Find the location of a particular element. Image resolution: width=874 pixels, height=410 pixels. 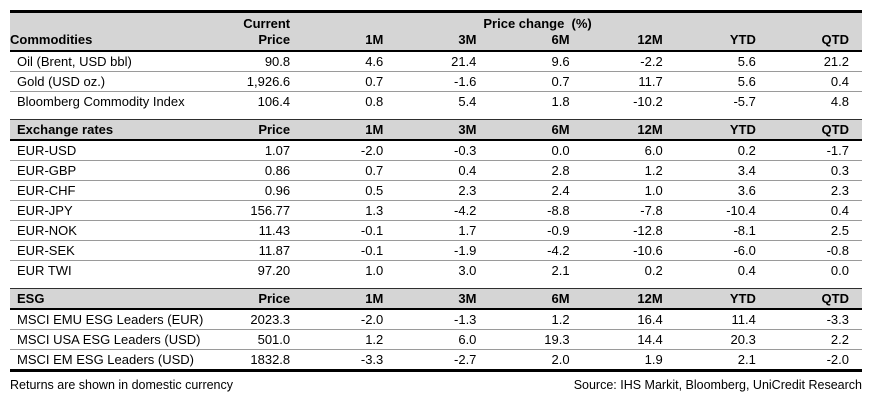

table-row: EUR-CHF 0.96 0.5 2.3 2.4 1.0 3.6 2.3 is located at coordinates (436, 190).